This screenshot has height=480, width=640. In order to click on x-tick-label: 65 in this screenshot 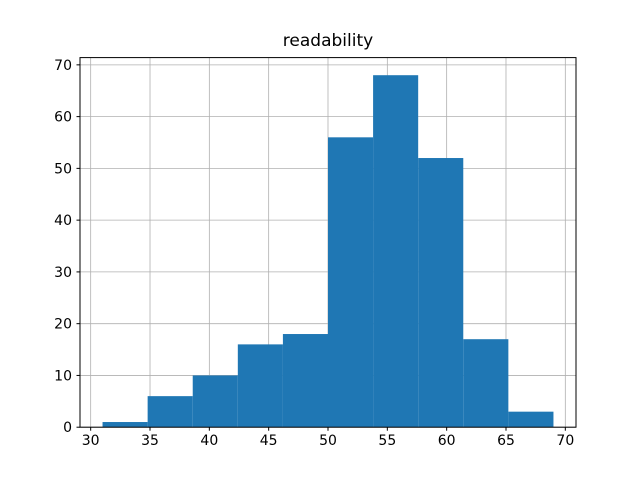, I will do `click(506, 441)`.